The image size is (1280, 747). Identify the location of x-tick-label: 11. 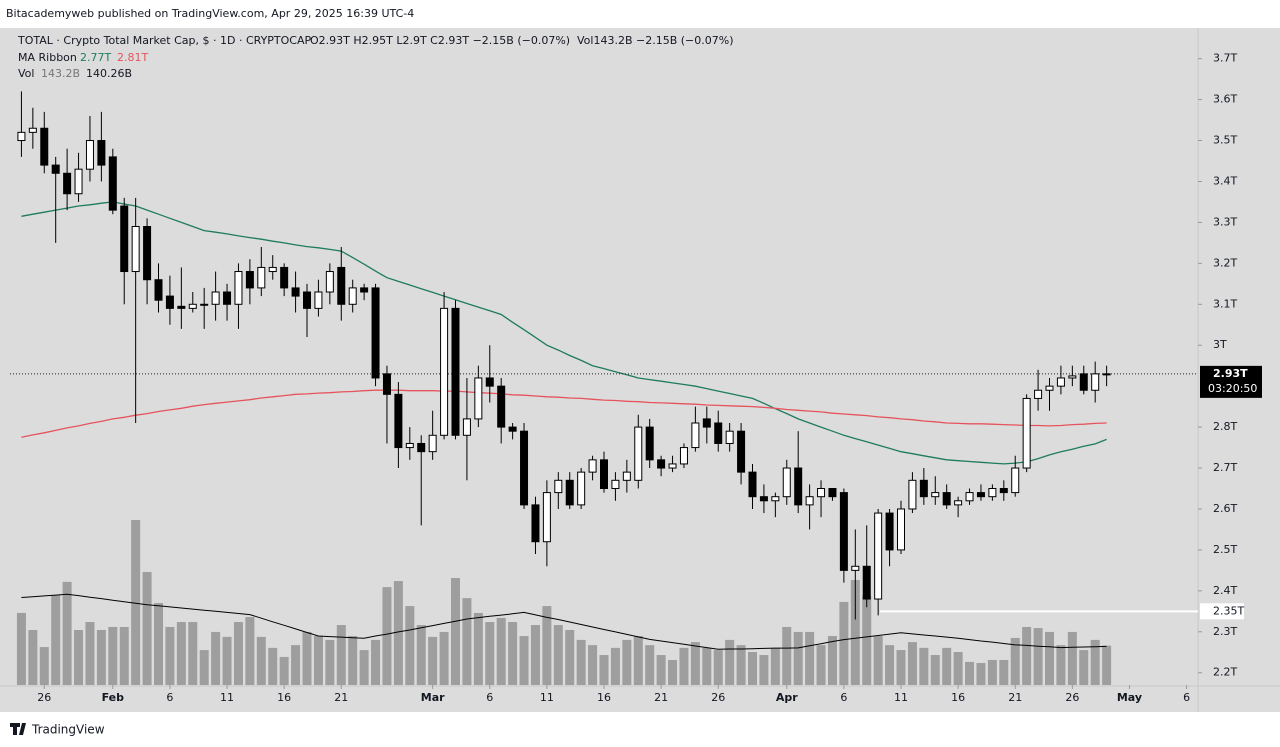
(547, 697).